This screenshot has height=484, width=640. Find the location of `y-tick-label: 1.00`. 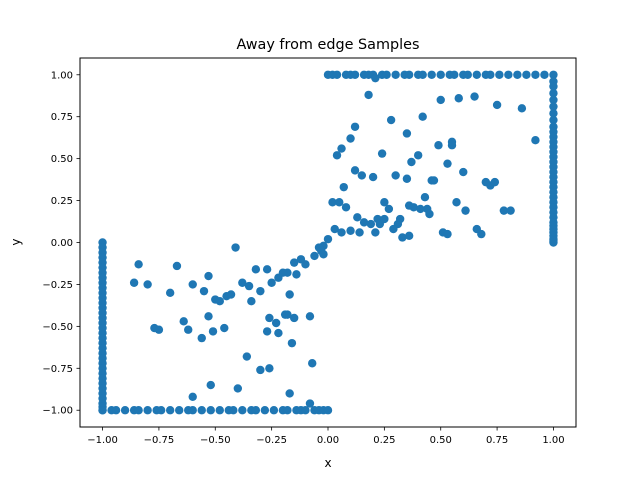

y-tick-label: 1.00 is located at coordinates (62, 75).